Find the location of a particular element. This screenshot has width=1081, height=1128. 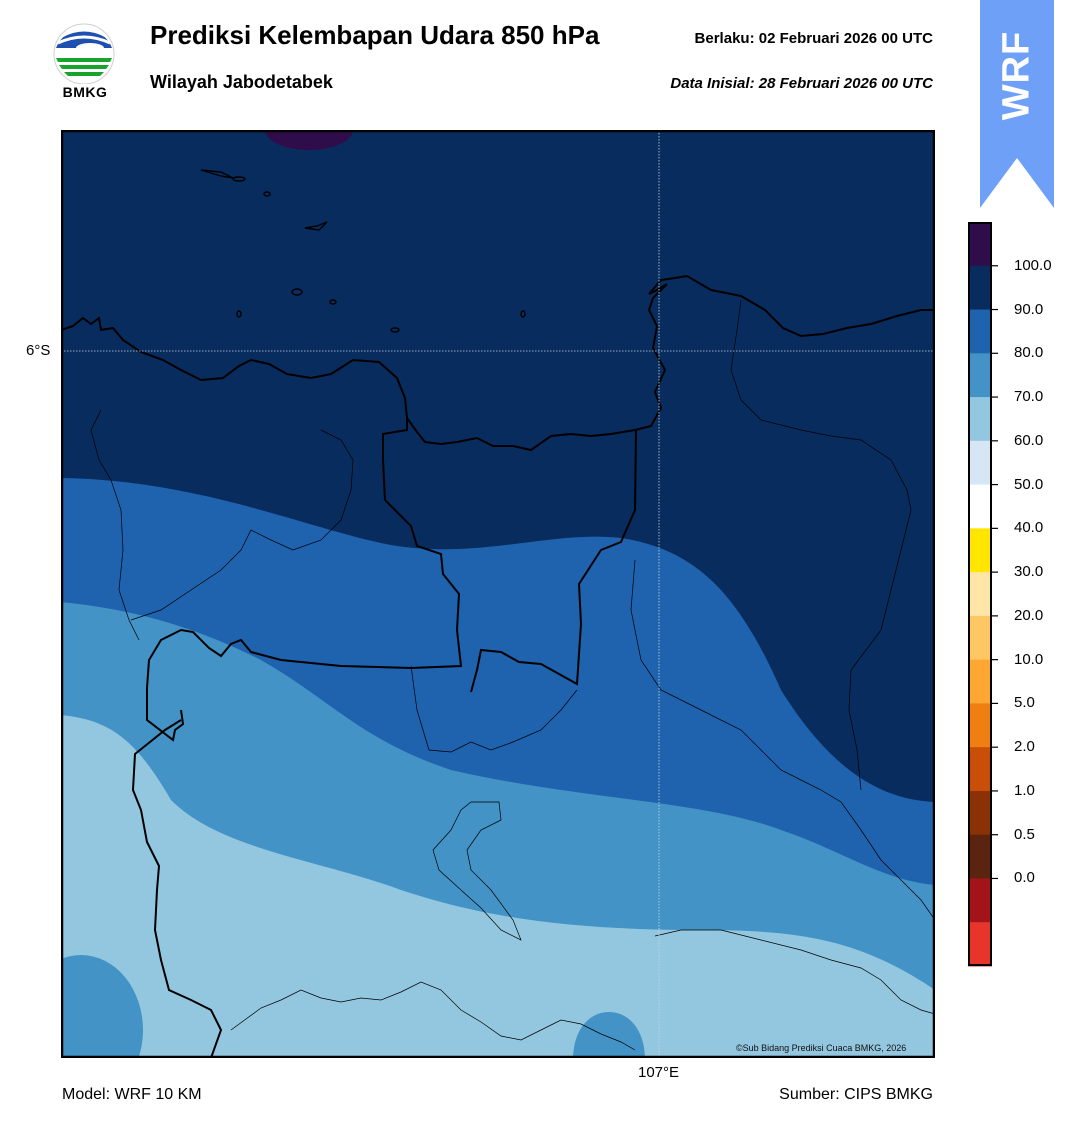

province-border-west is located at coordinates (177, 888).